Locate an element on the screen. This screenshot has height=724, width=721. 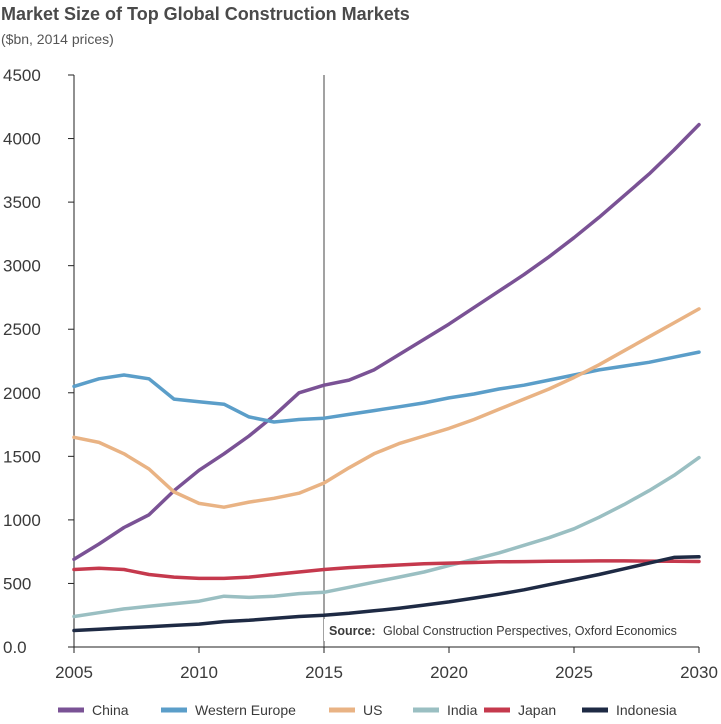
x-tick-label: 2005 is located at coordinates (74, 672).